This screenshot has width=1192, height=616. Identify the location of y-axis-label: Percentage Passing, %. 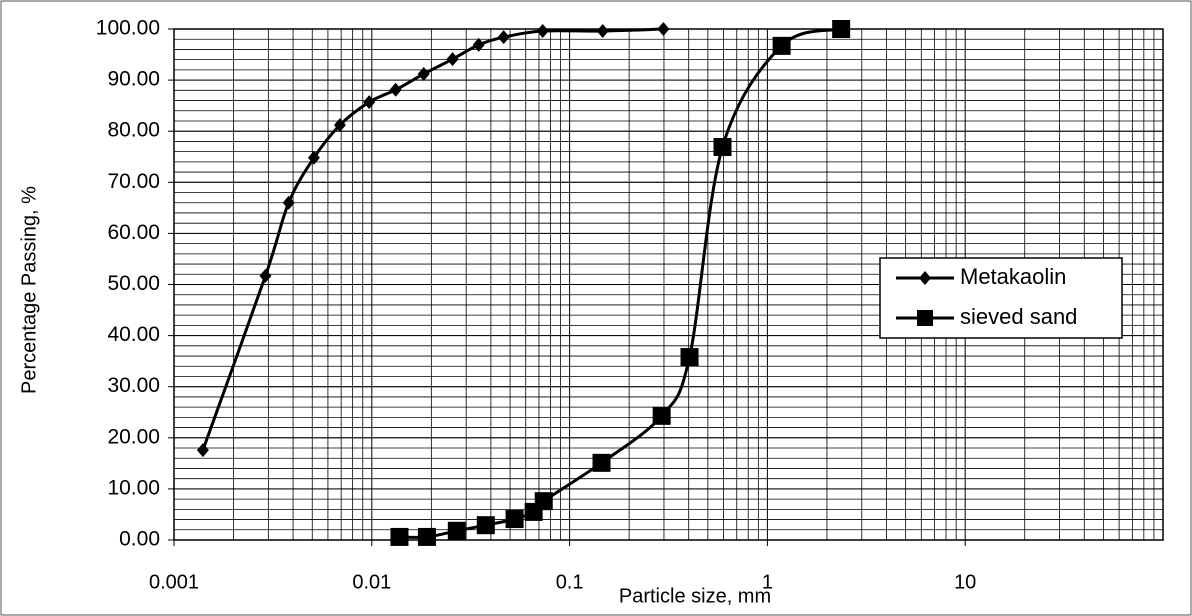
(29, 290).